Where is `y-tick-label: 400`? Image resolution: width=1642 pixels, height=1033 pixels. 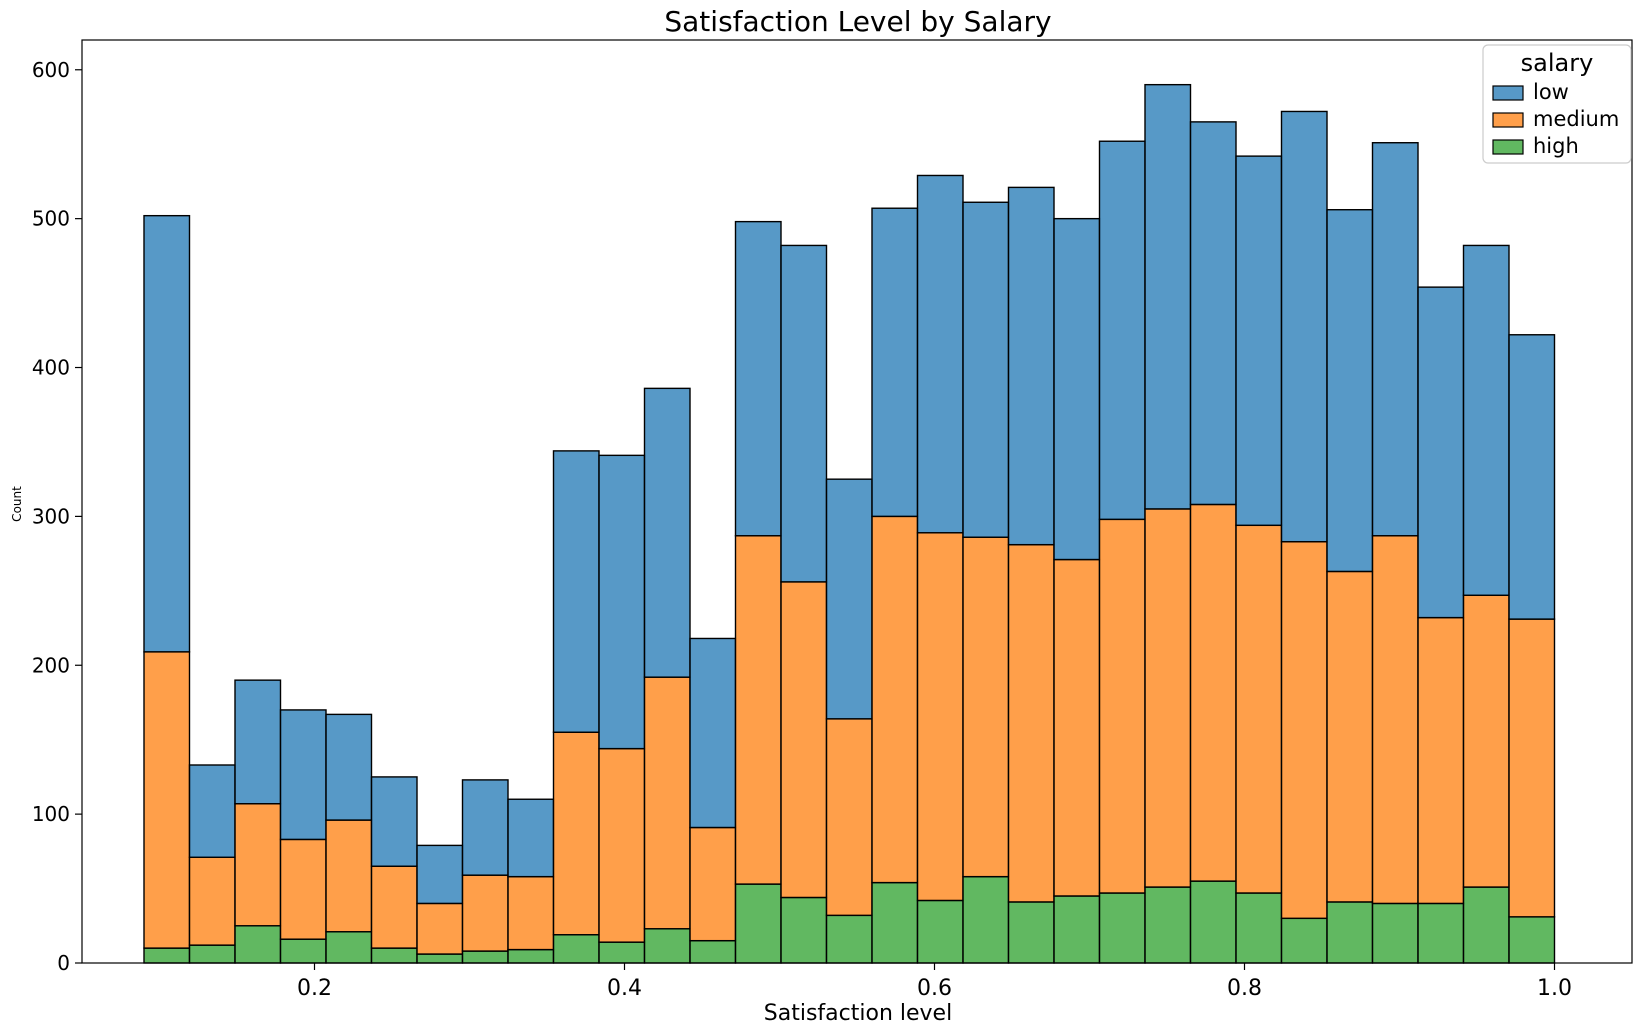
y-tick-label: 400 is located at coordinates (51, 368).